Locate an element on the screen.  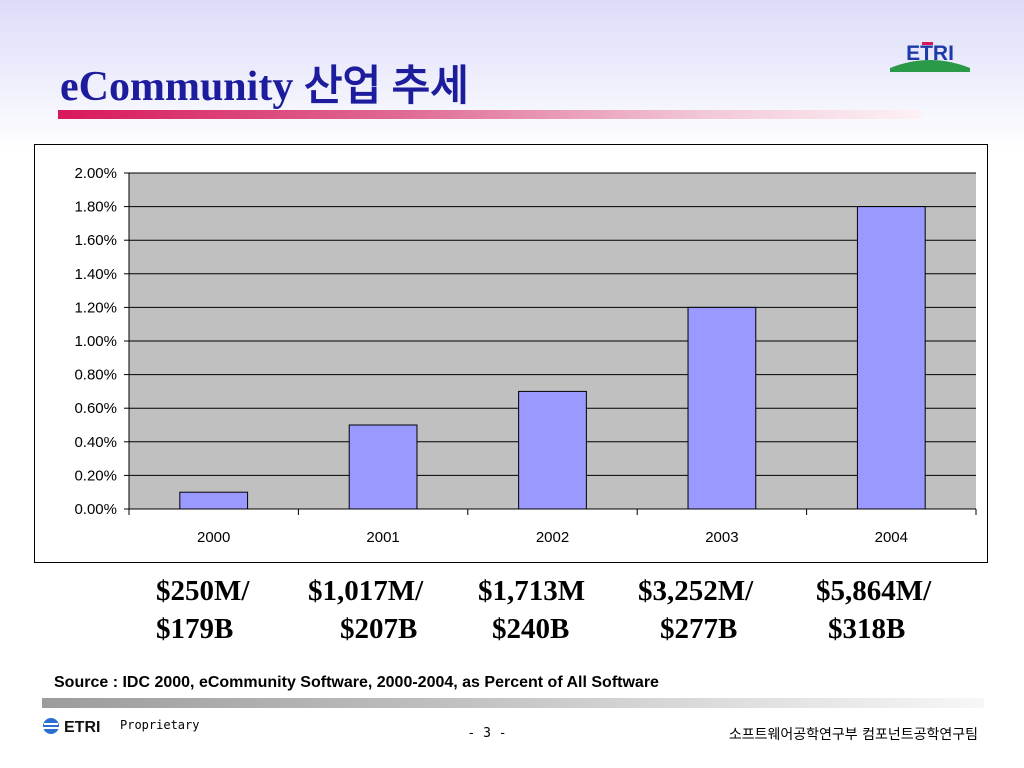
bar-2004 is located at coordinates (891, 358).